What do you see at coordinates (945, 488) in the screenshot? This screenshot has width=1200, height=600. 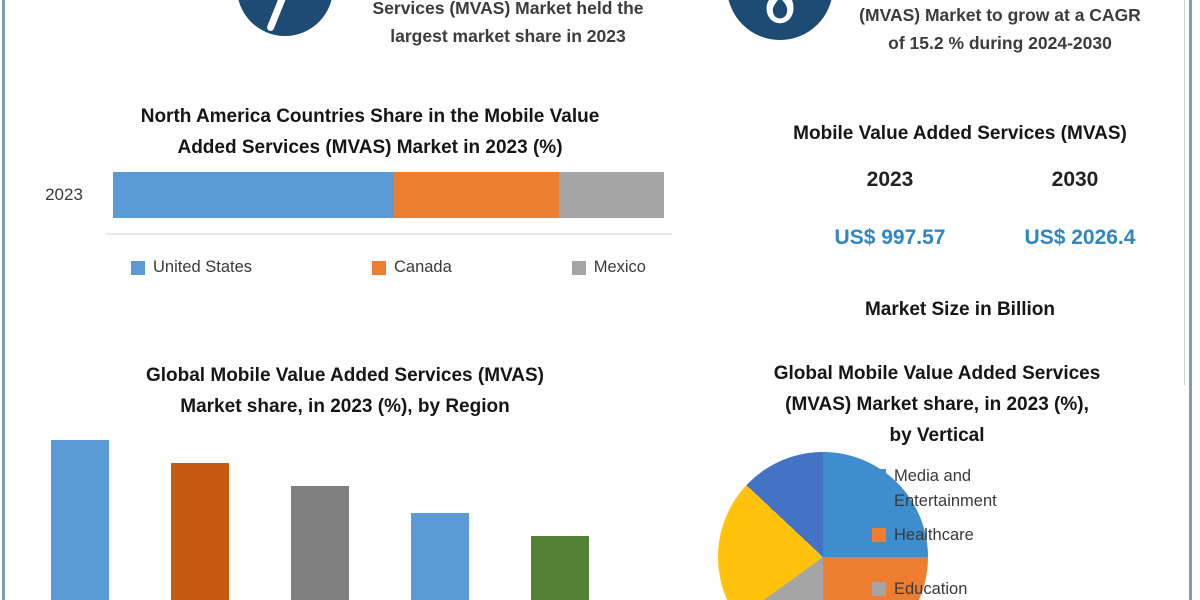 I see `legend-label: Media and Entertainment` at bounding box center [945, 488].